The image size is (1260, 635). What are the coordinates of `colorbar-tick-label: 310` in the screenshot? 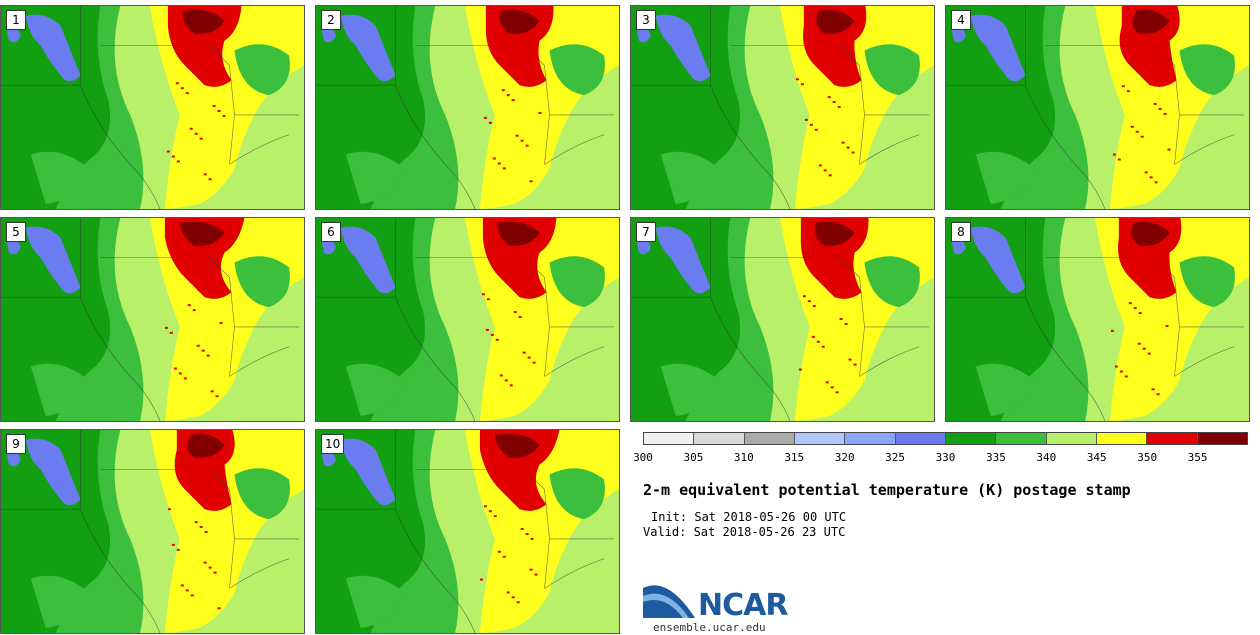 It's located at (743, 457).